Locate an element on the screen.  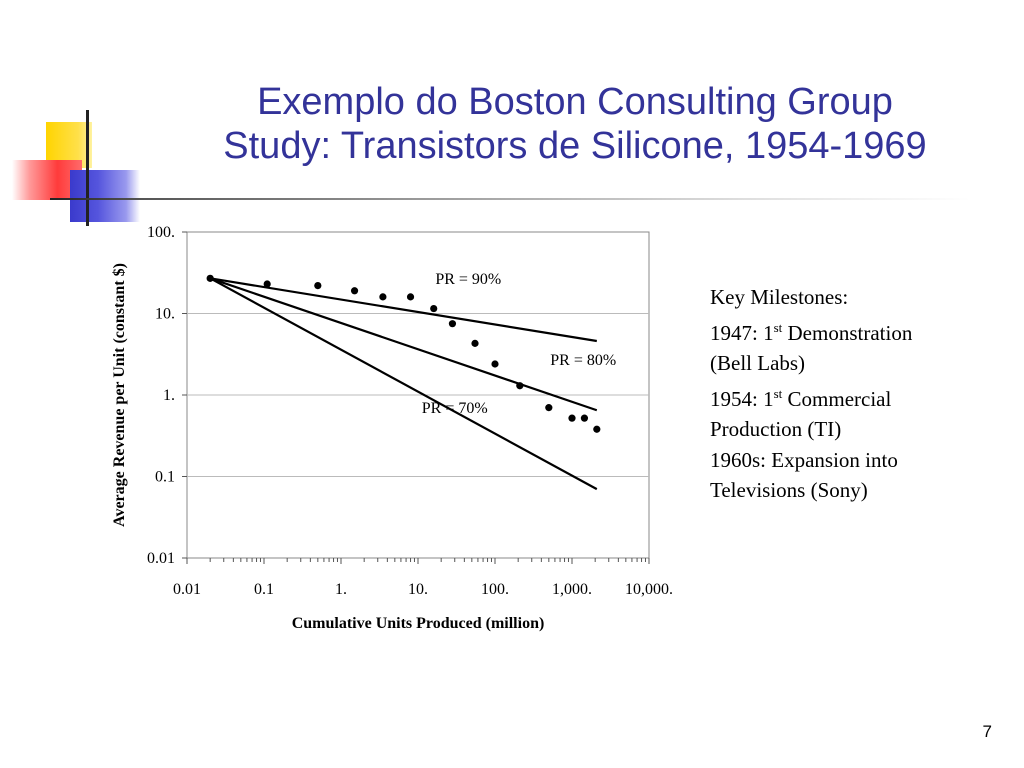
page-number: 7 is located at coordinates (987, 731).